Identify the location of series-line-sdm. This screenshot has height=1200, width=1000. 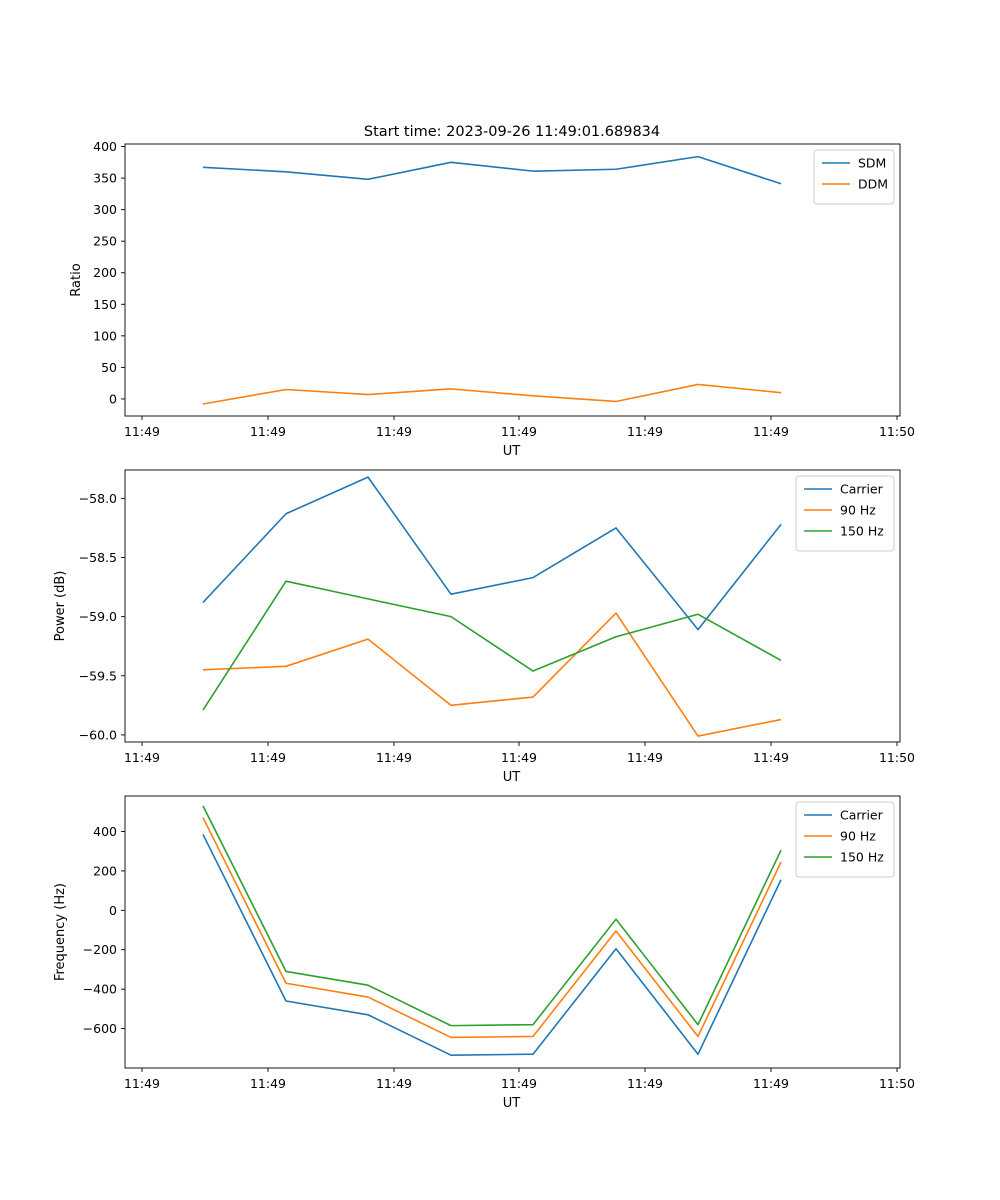
(492, 170).